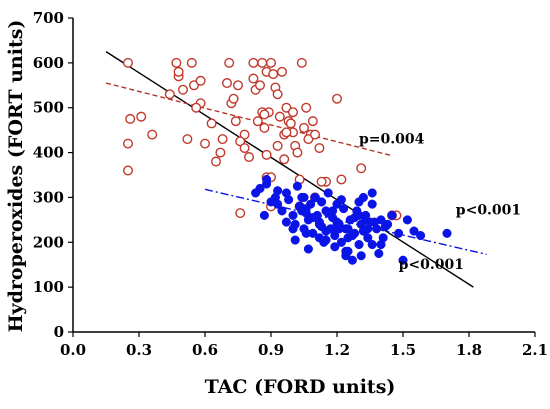  I want to click on y-tick-label: 0, so click(59, 332).